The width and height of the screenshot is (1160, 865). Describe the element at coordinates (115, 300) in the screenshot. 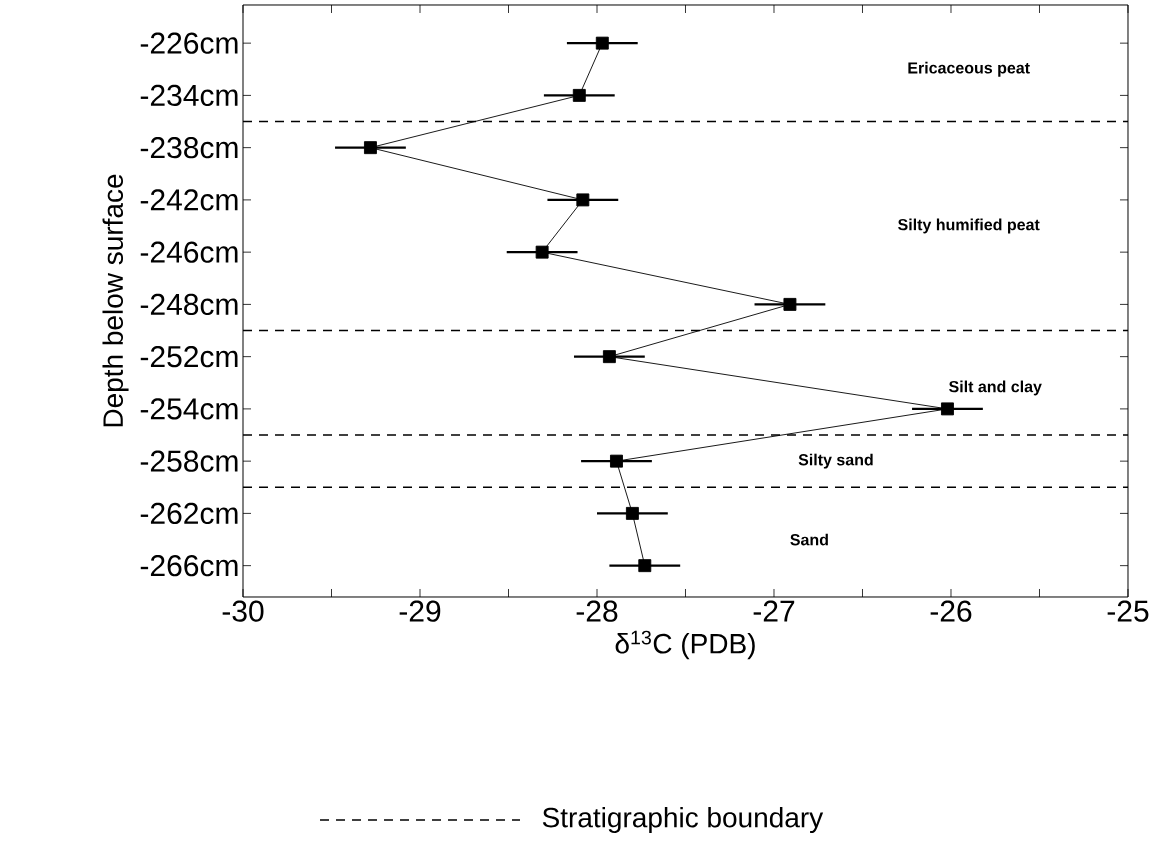

I see `y-axis-title: Depth below surface` at that location.